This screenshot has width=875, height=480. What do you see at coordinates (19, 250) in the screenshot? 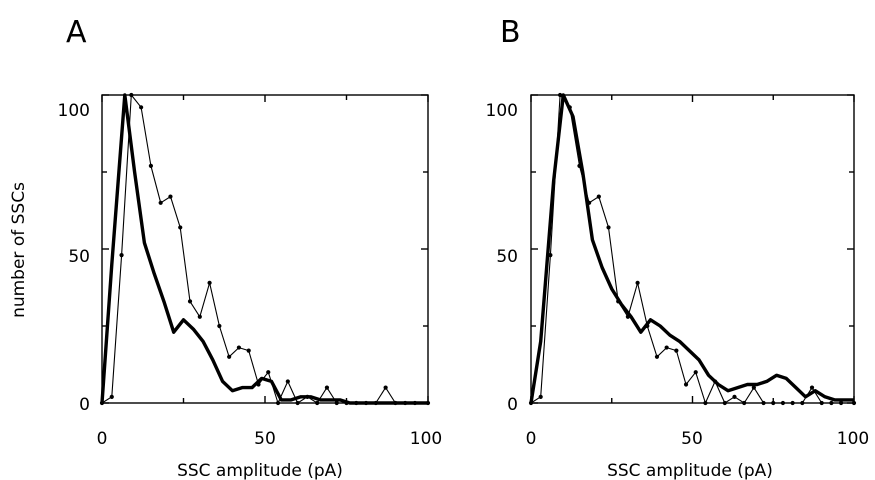
I see `y-axis-label: number of SSCs` at bounding box center [19, 250].